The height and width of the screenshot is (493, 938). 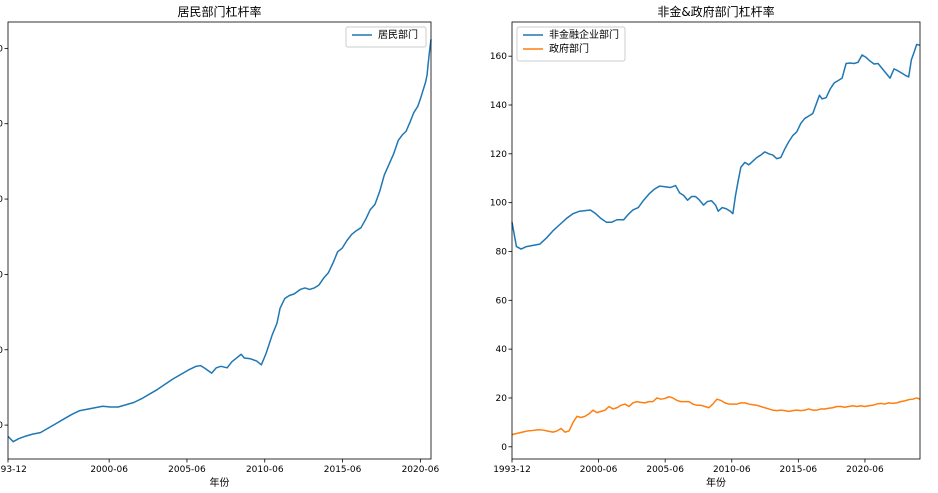 I want to click on y-tick-label: 0, so click(x=504, y=448).